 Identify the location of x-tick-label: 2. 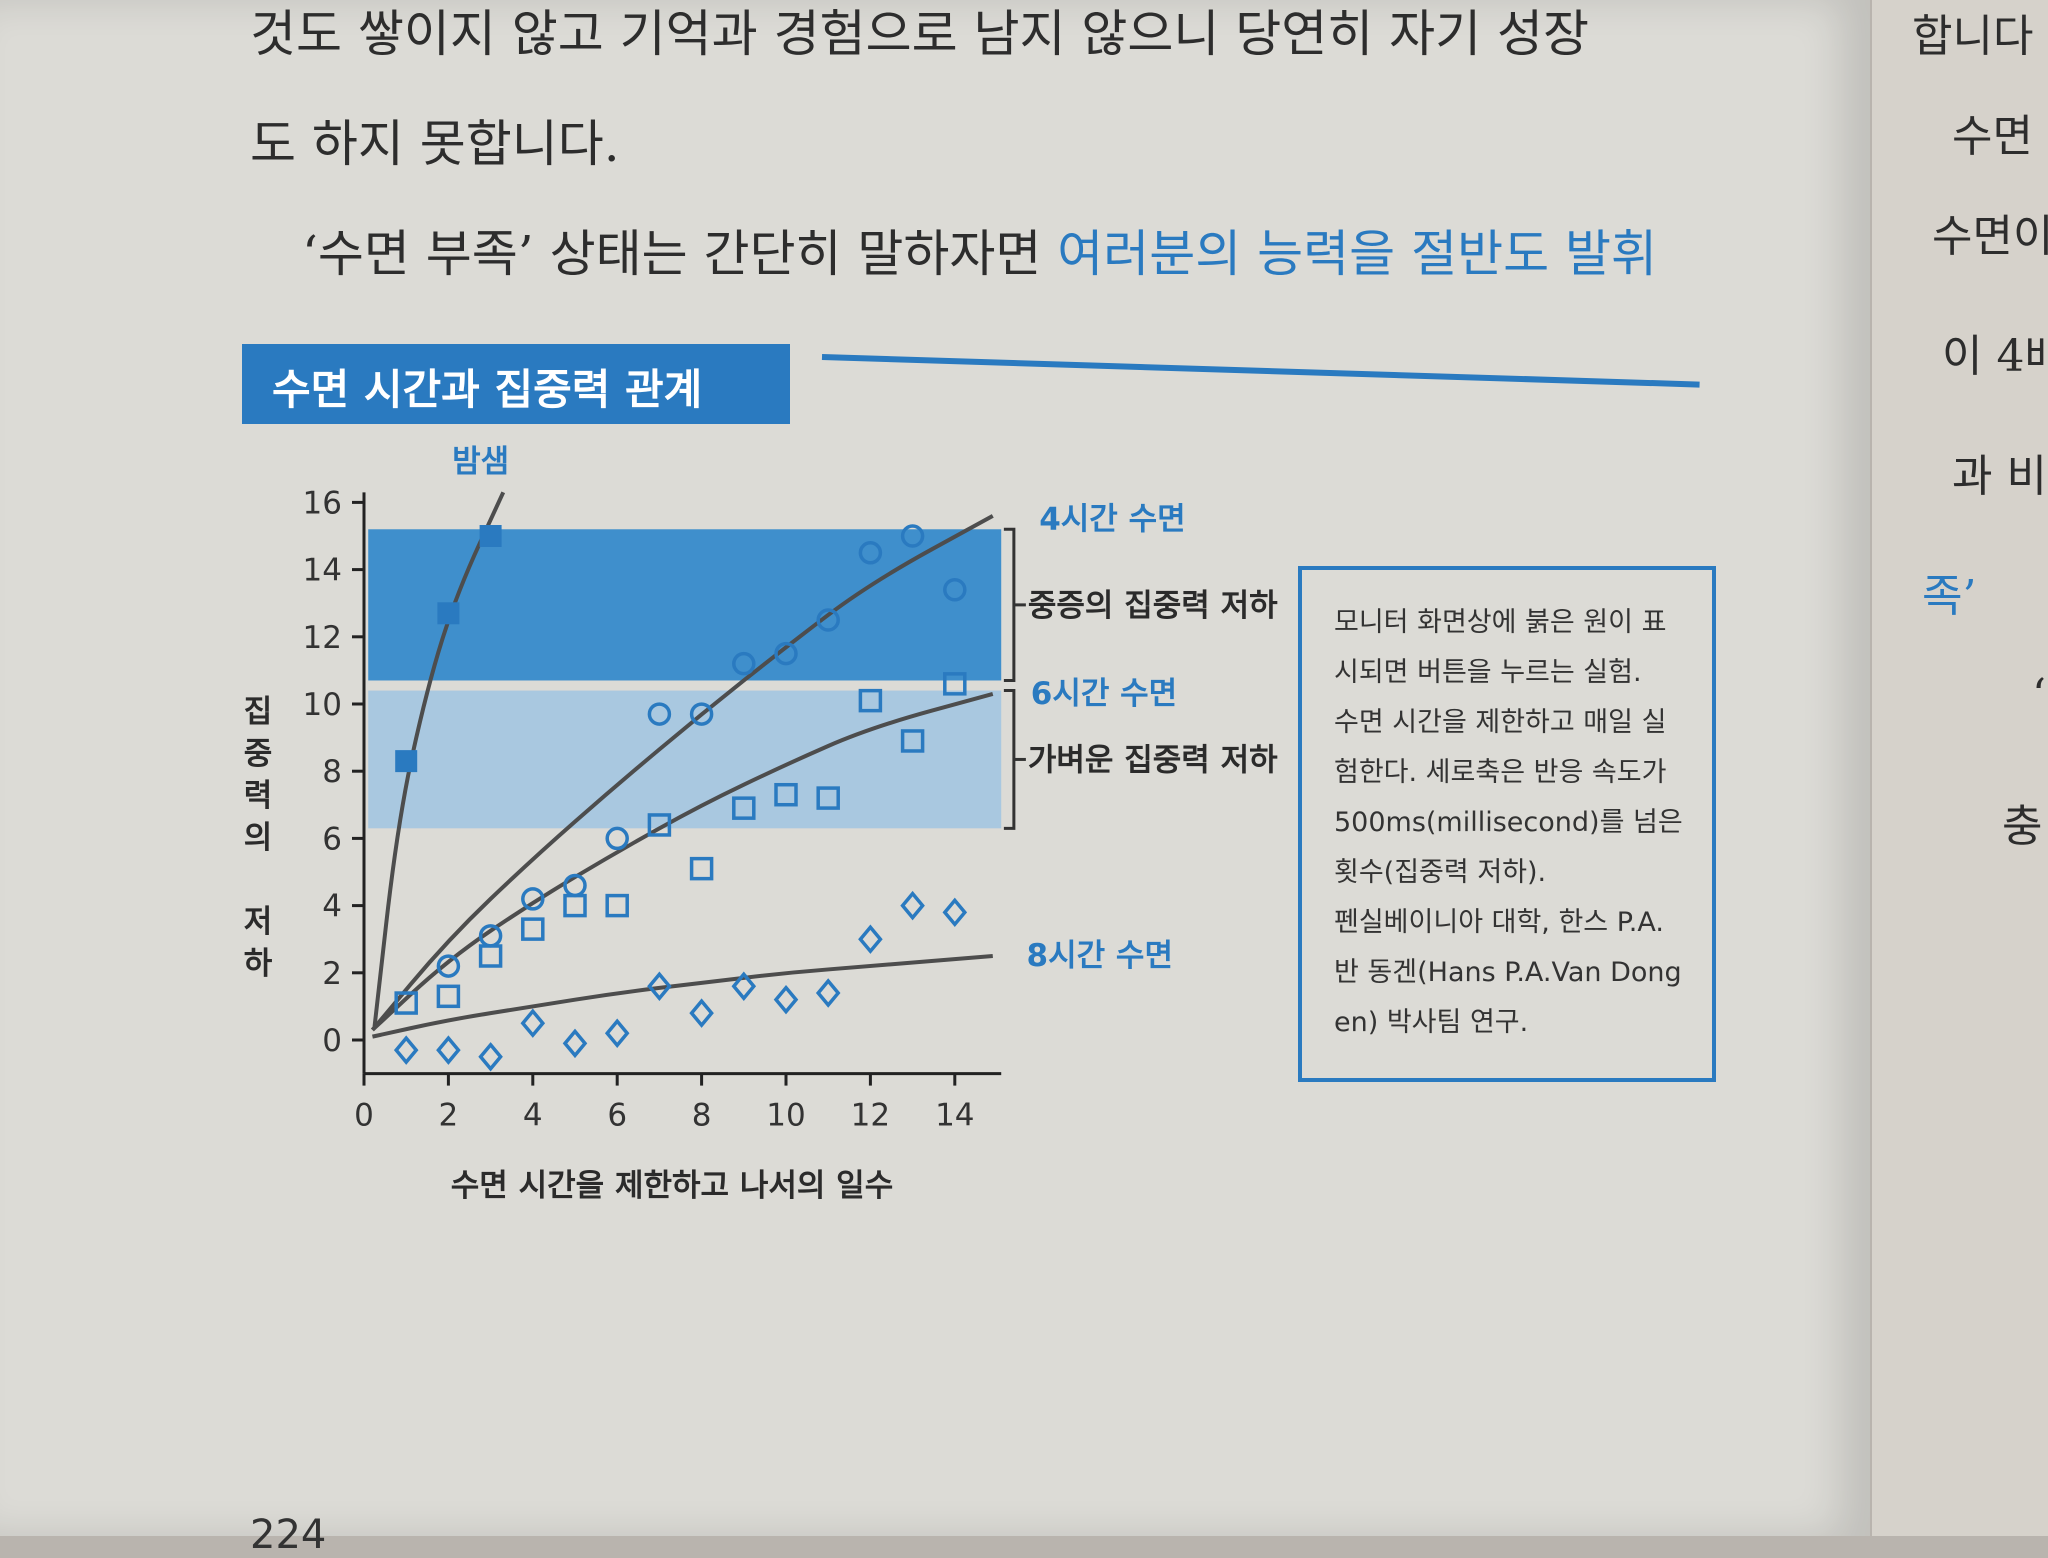
(449, 1116).